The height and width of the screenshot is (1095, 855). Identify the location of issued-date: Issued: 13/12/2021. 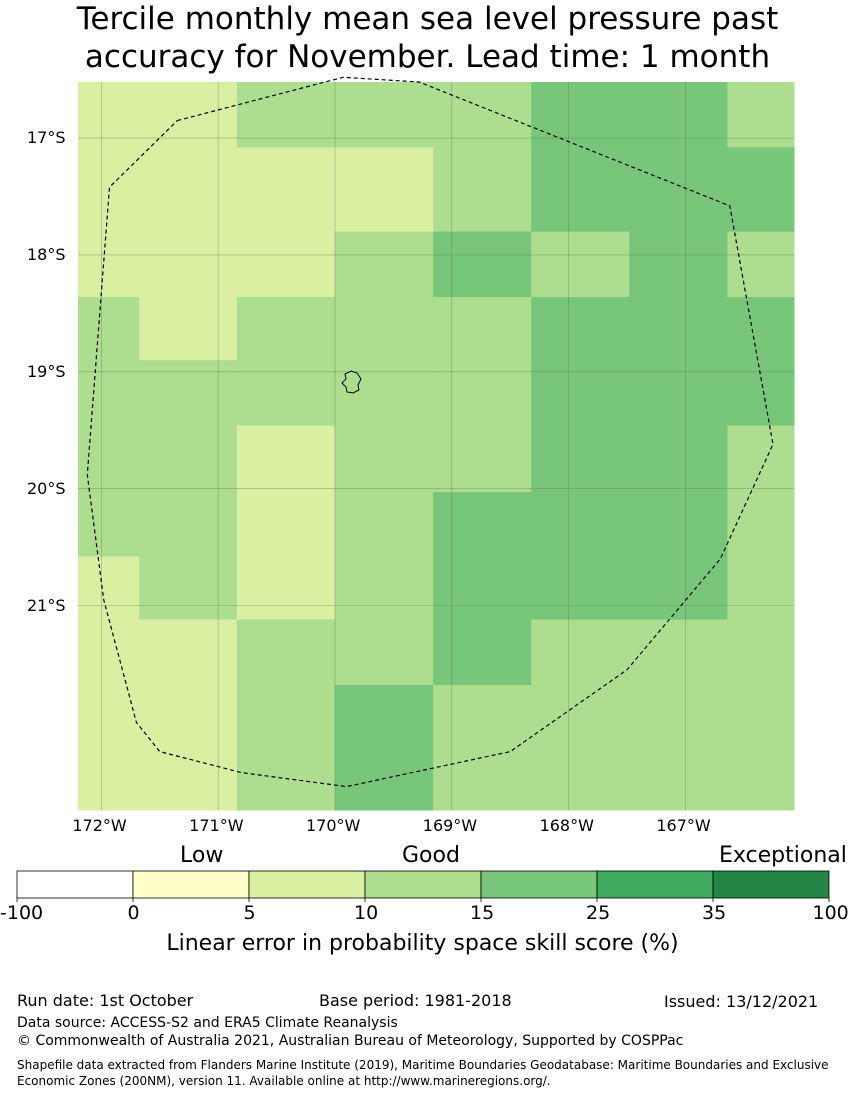
(741, 1001).